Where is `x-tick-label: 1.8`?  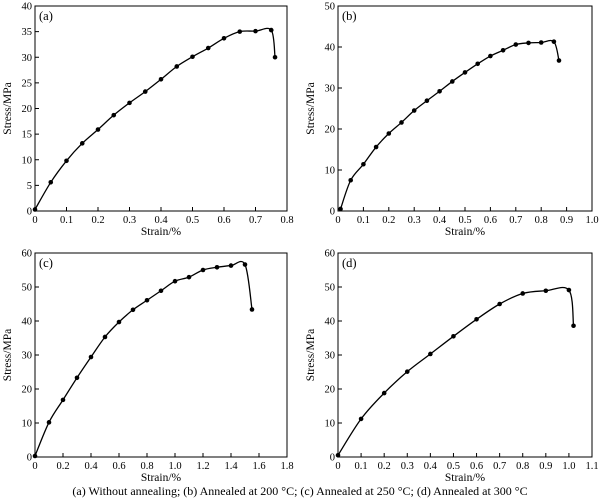 x-tick-label: 1.8 is located at coordinates (286, 466).